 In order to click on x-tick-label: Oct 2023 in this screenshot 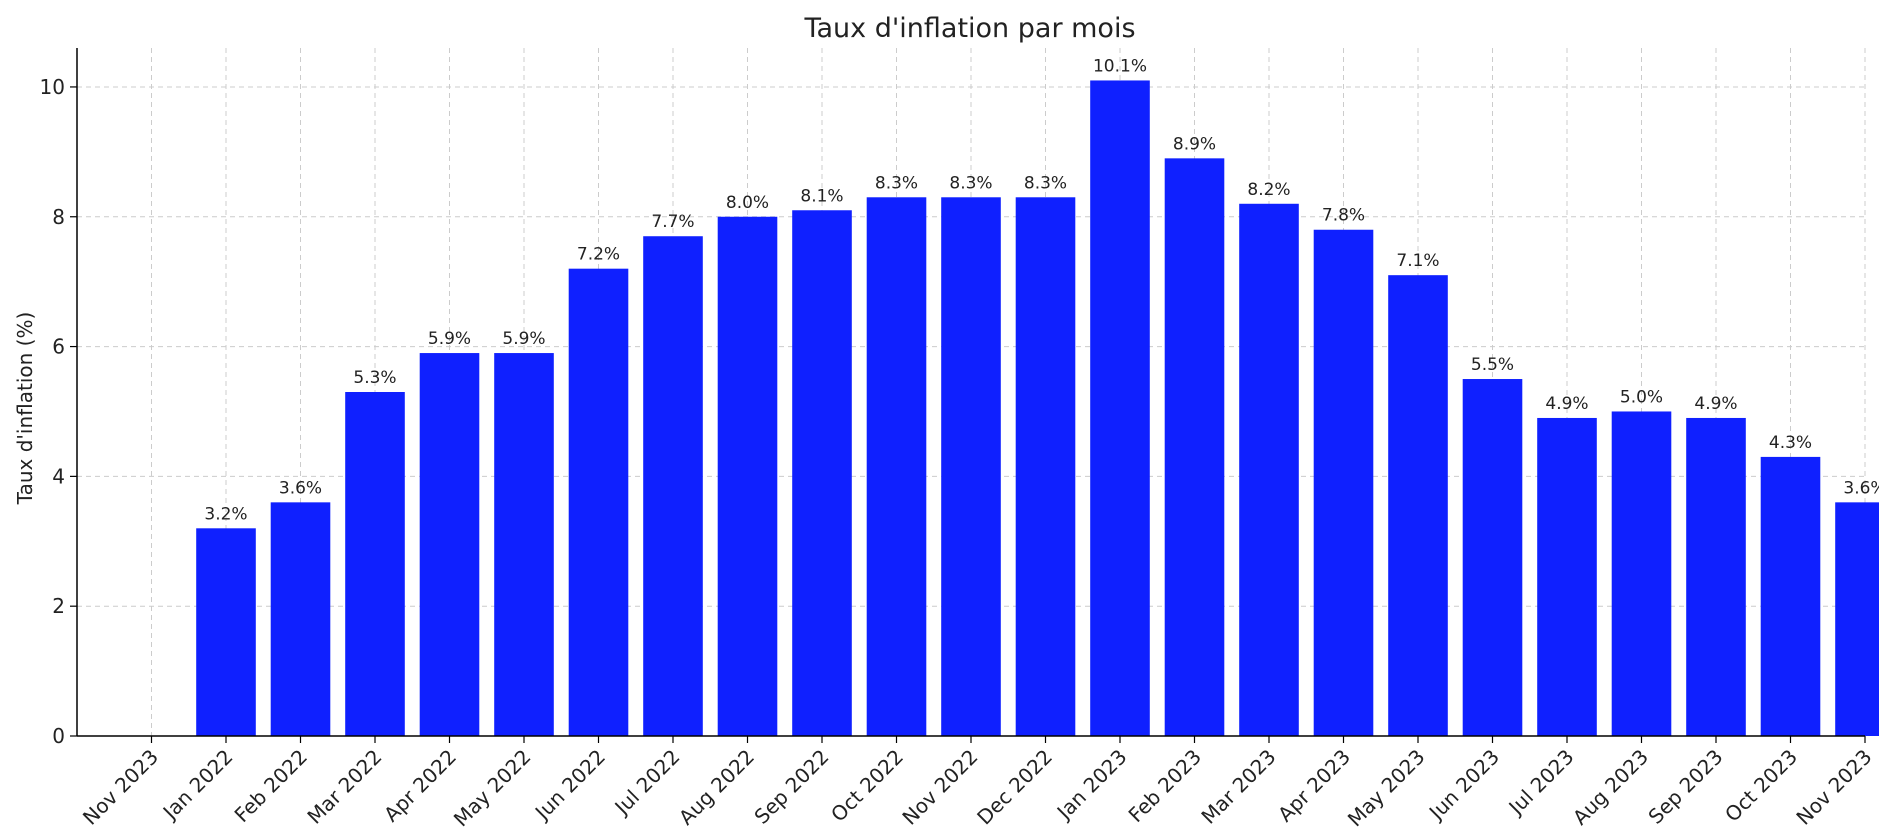, I will do `click(1761, 786)`.